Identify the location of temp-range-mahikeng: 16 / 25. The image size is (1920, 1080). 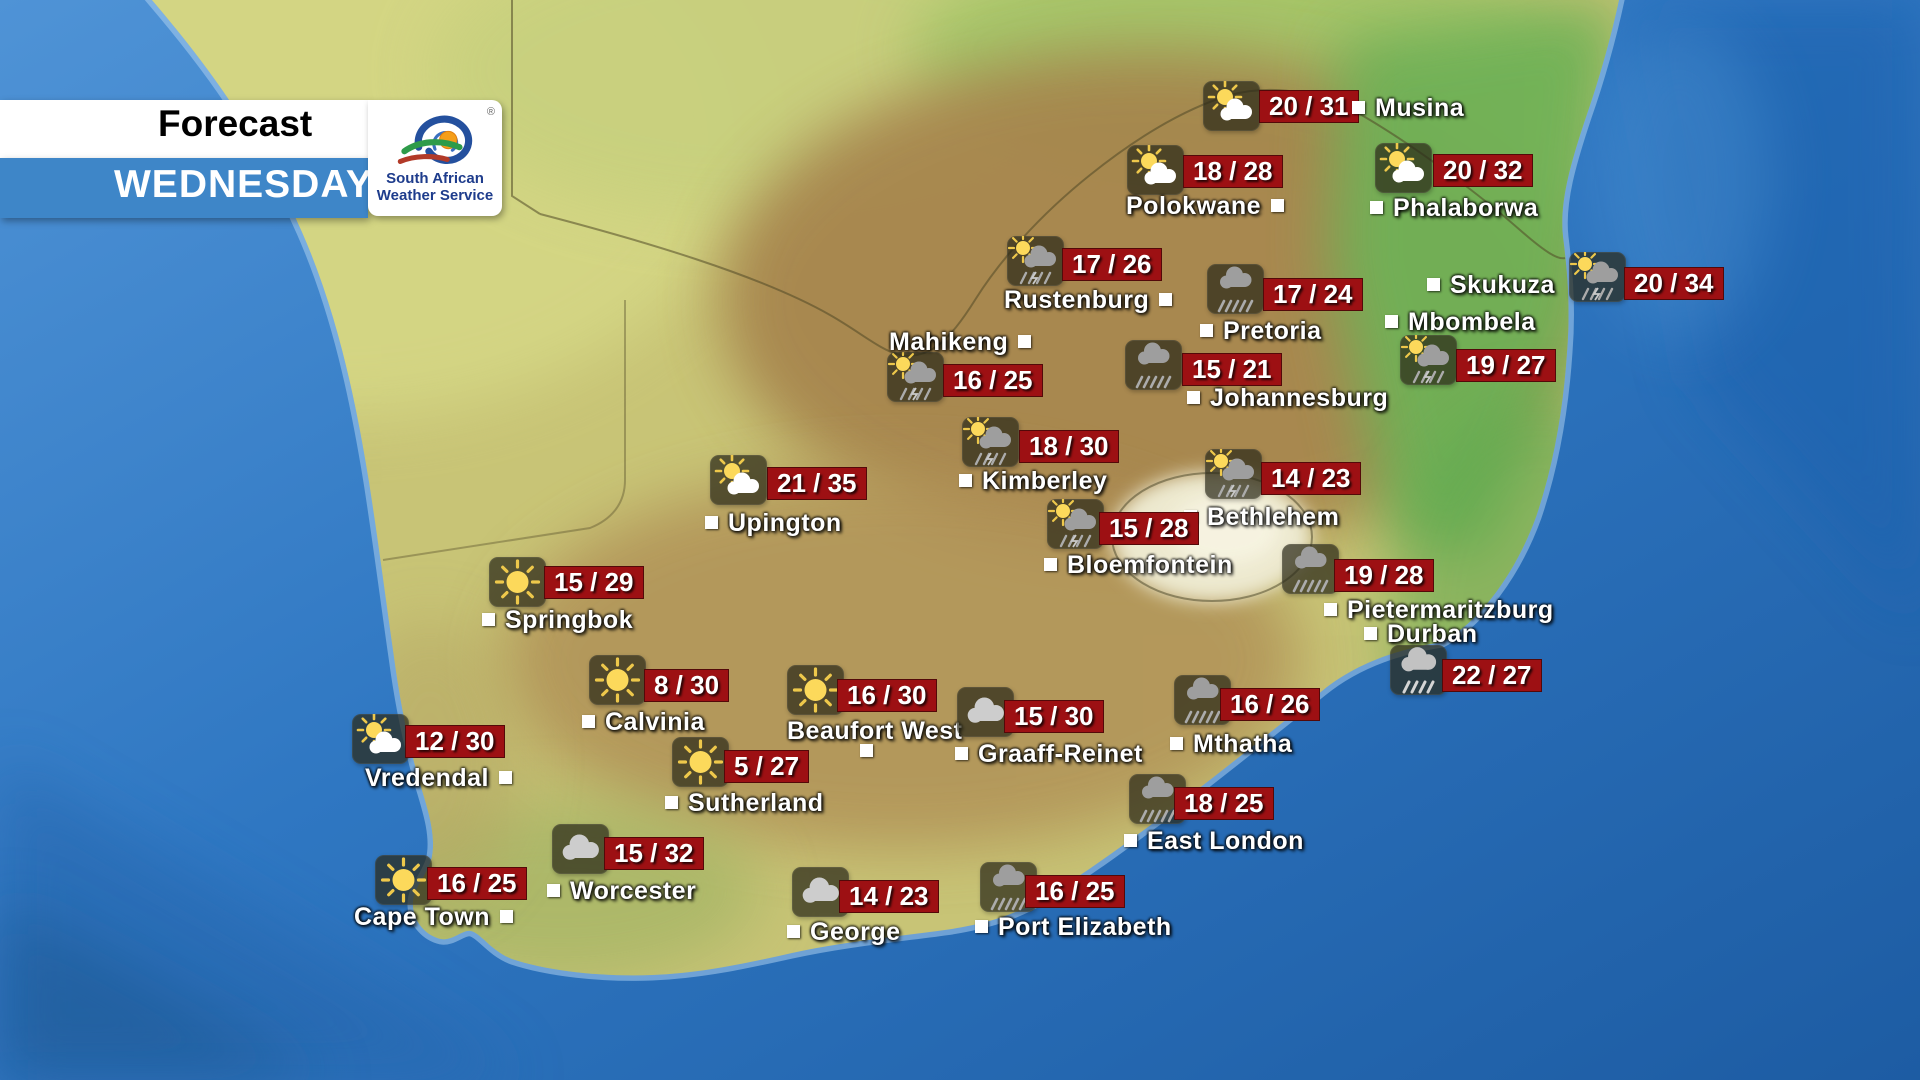
(993, 380).